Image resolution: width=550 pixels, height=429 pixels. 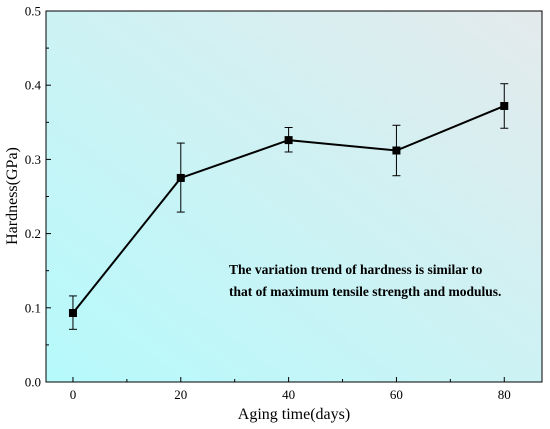 I want to click on x-tick-label: 0, so click(x=73, y=394).